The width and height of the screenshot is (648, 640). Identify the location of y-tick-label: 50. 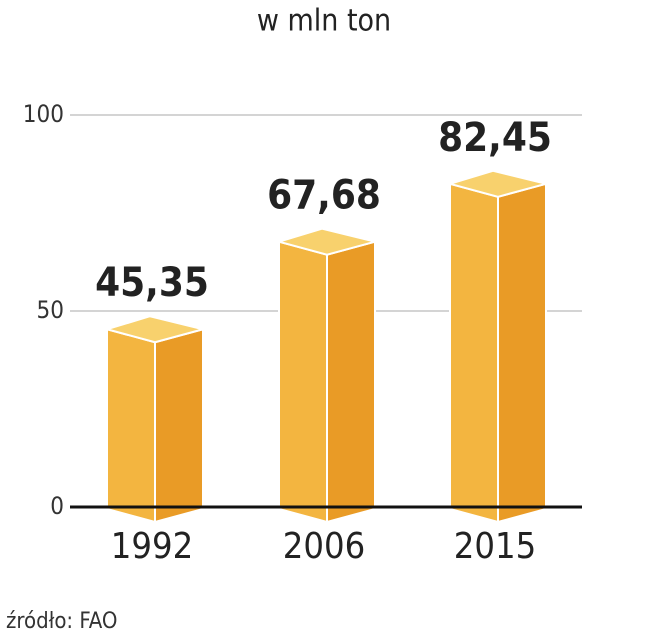
(50, 310).